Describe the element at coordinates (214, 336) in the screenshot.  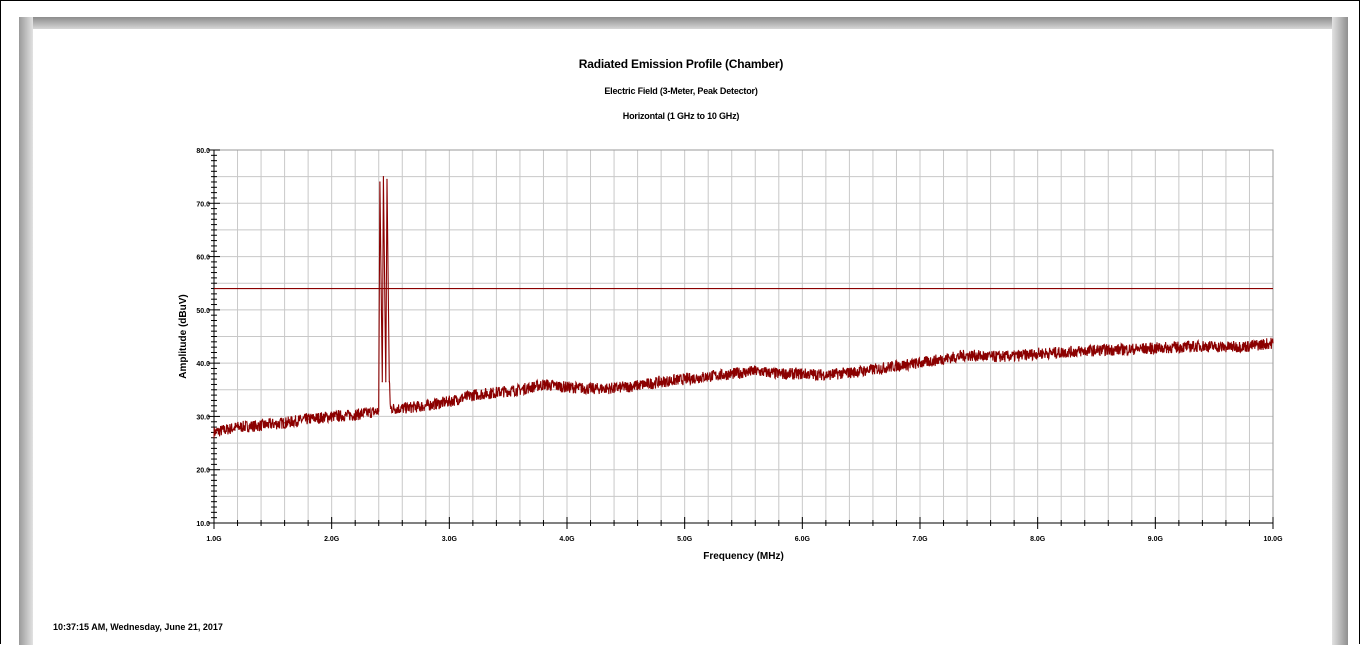
I see `y-axis-ticks` at that location.